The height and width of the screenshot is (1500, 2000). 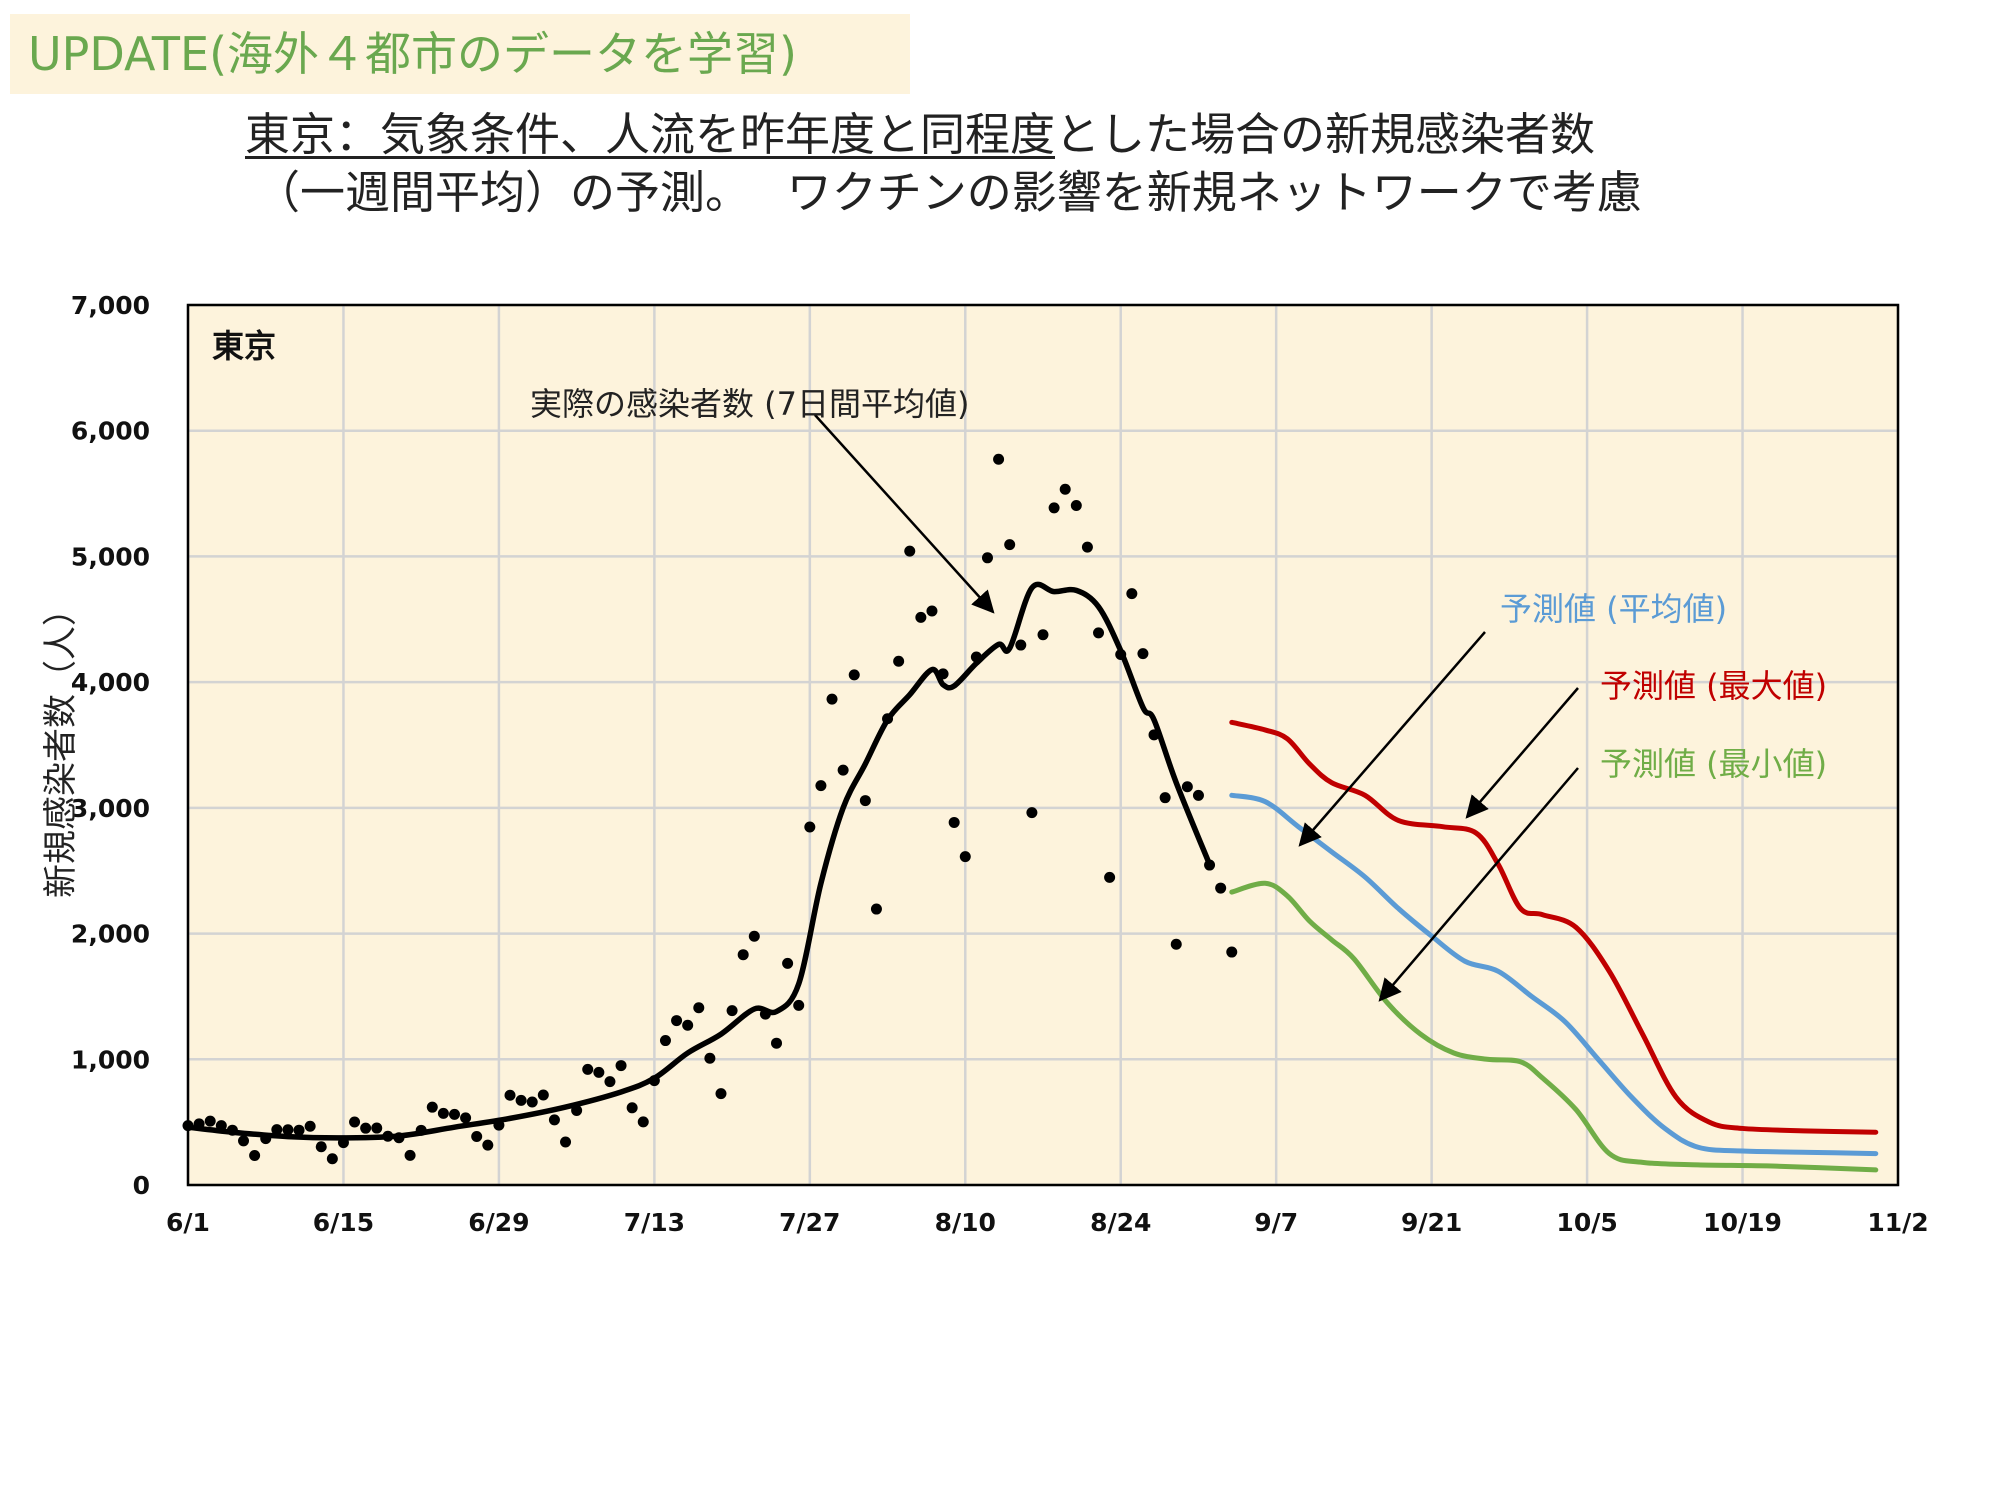 What do you see at coordinates (110, 1059) in the screenshot?
I see `y-tick-label: 1,000` at bounding box center [110, 1059].